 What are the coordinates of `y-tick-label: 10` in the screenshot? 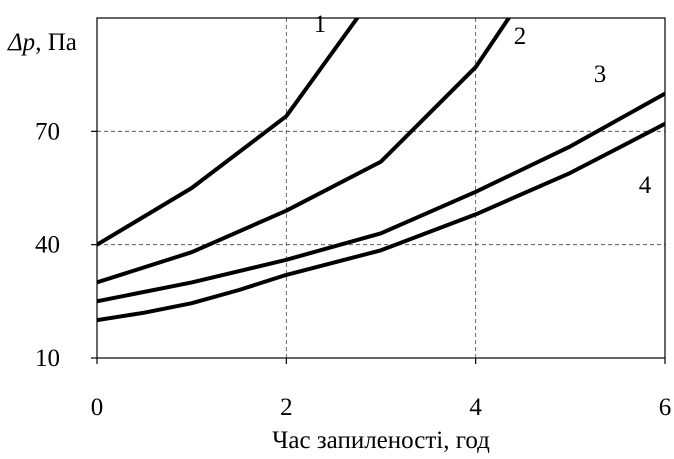 It's located at (47, 358).